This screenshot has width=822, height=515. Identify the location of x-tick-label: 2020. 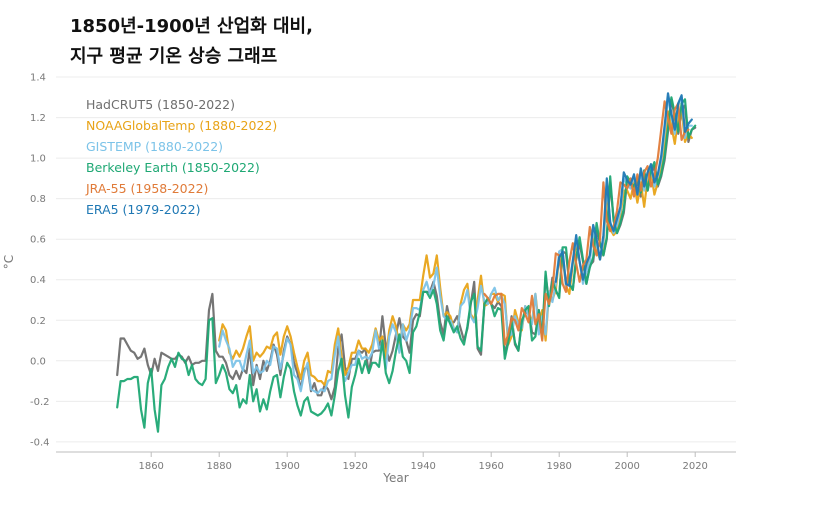
(694, 466).